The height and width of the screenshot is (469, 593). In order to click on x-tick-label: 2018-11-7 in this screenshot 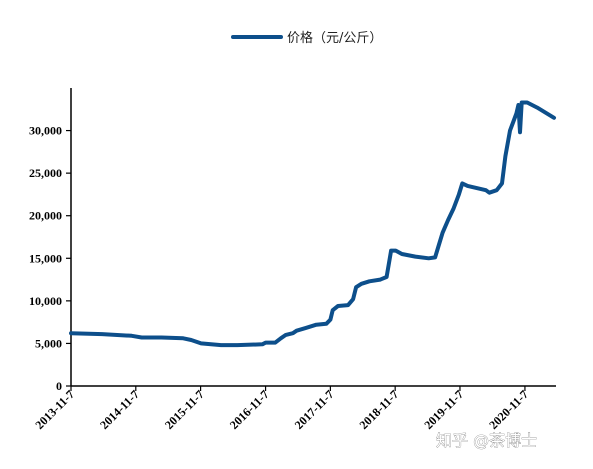, I will do `click(378, 409)`.